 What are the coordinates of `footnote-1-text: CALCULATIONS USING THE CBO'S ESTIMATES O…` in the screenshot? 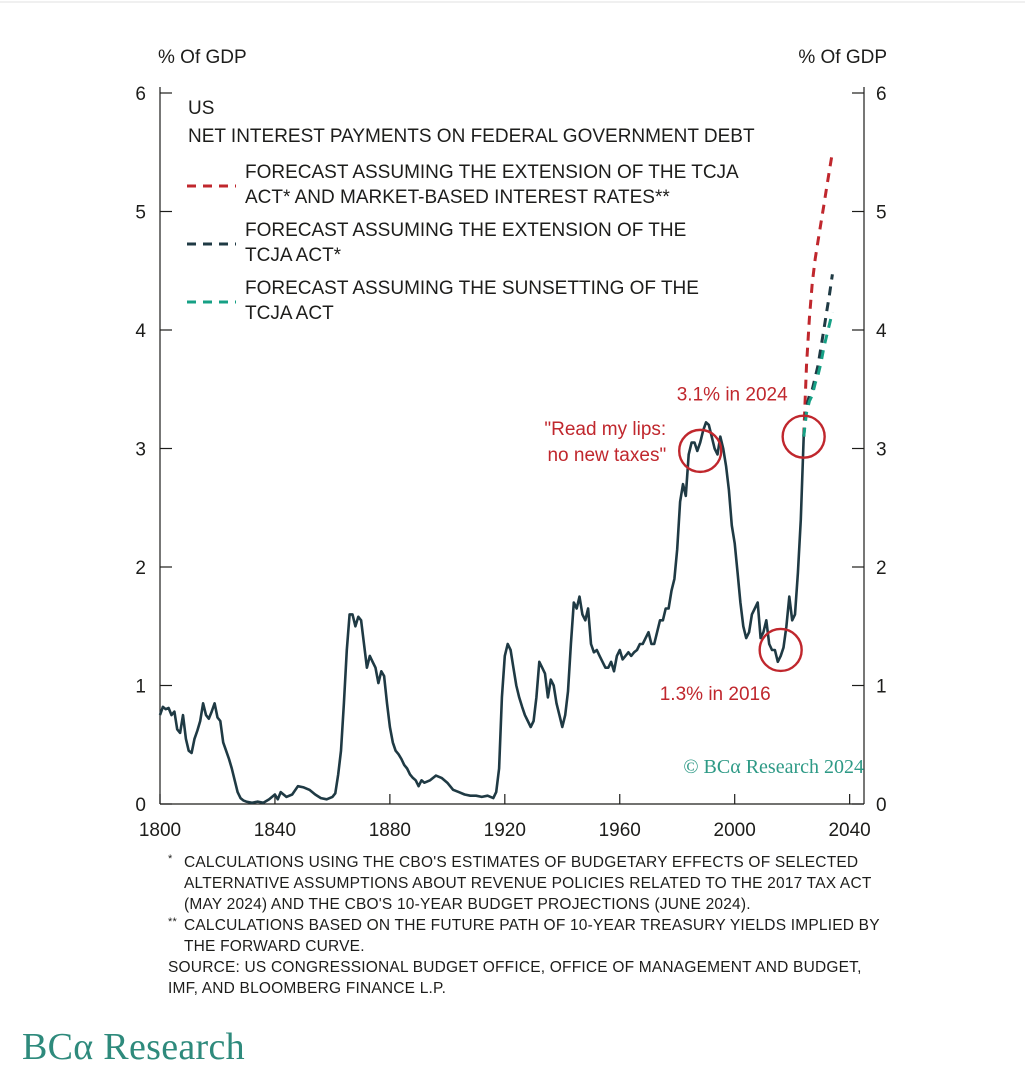 It's located at (528, 883).